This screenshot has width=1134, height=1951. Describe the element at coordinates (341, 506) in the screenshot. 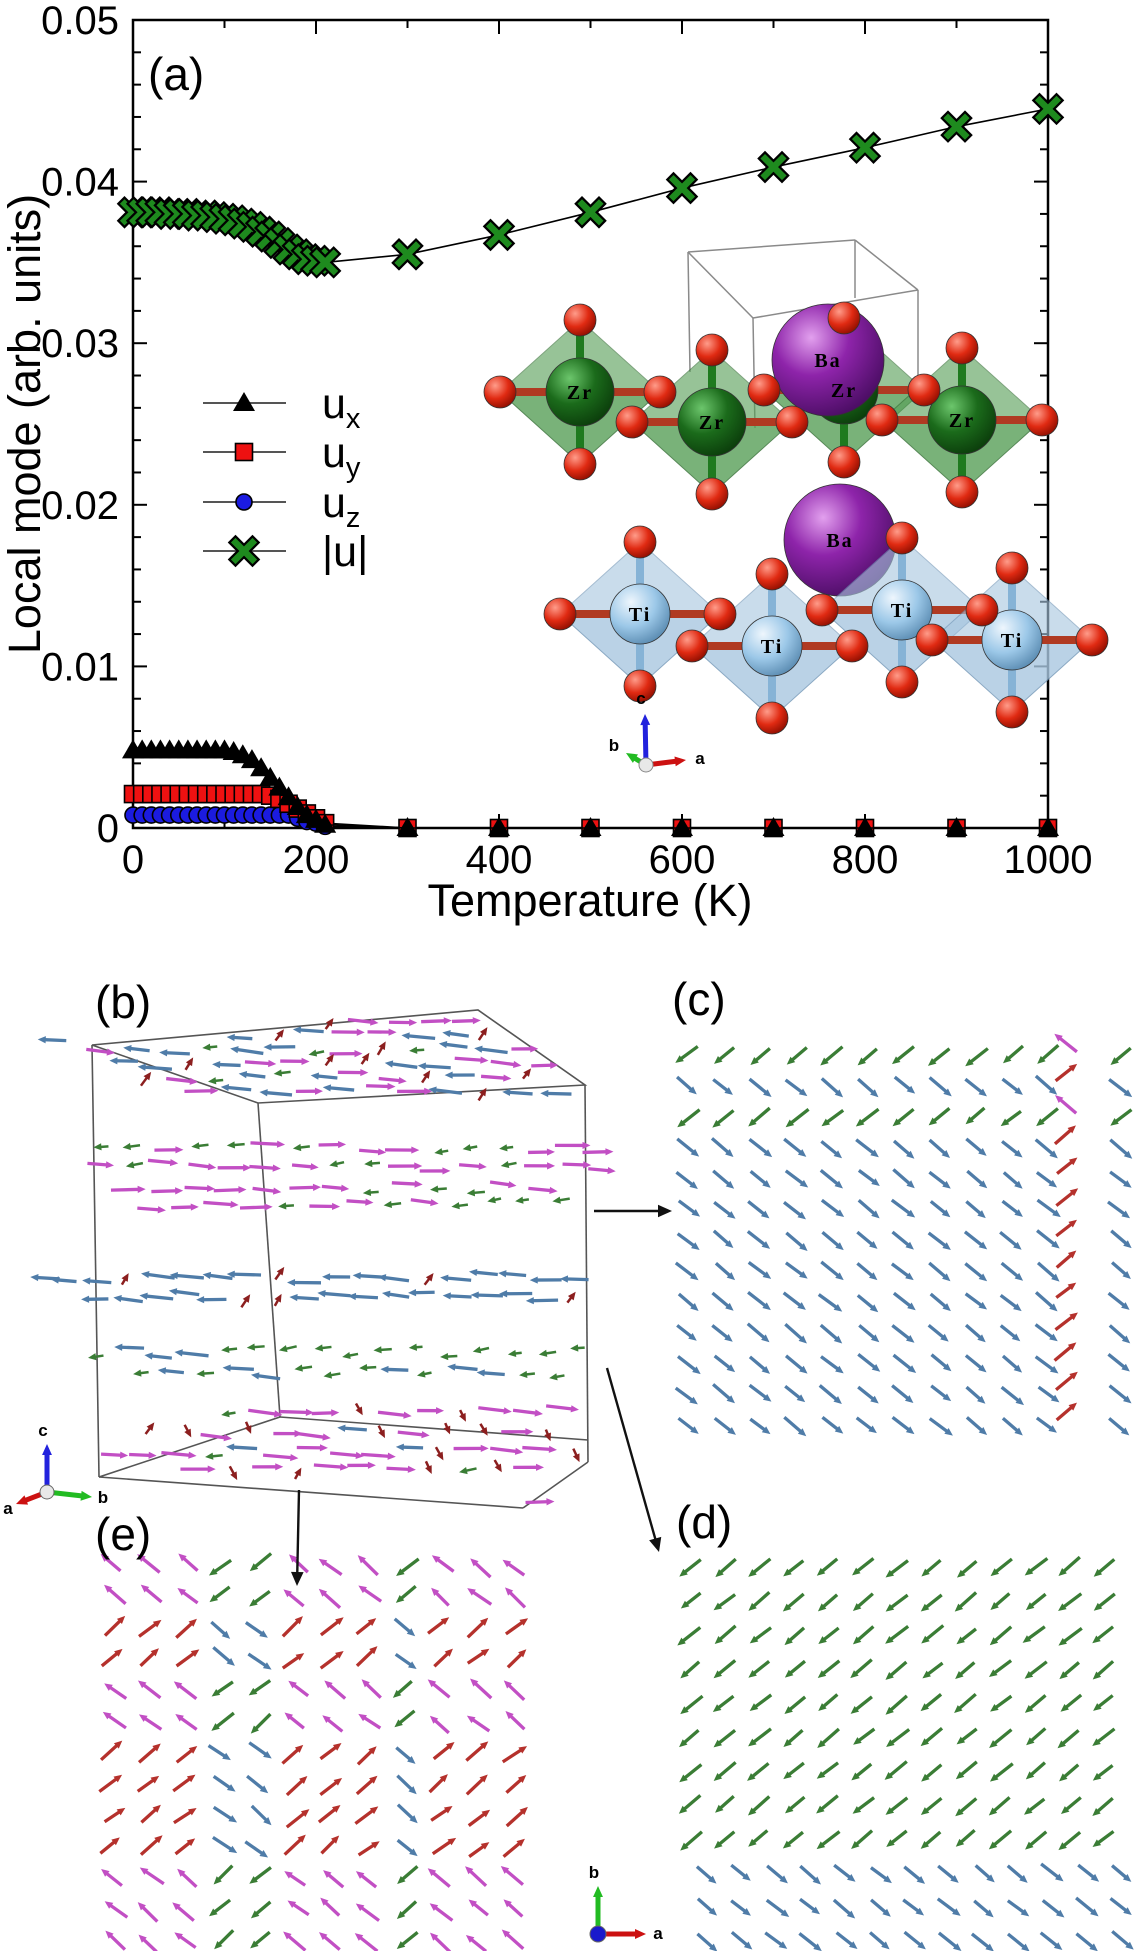

I see `legend-label: uz` at that location.